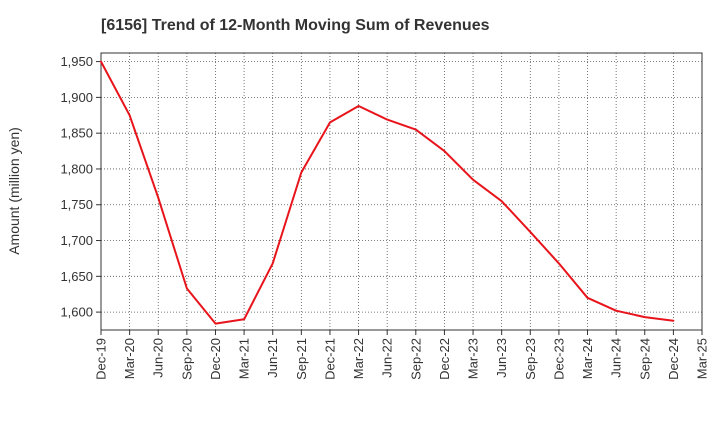 Image resolution: width=720 pixels, height=445 pixels. What do you see at coordinates (558, 359) in the screenshot?
I see `x-tick-label: Dec-23` at bounding box center [558, 359].